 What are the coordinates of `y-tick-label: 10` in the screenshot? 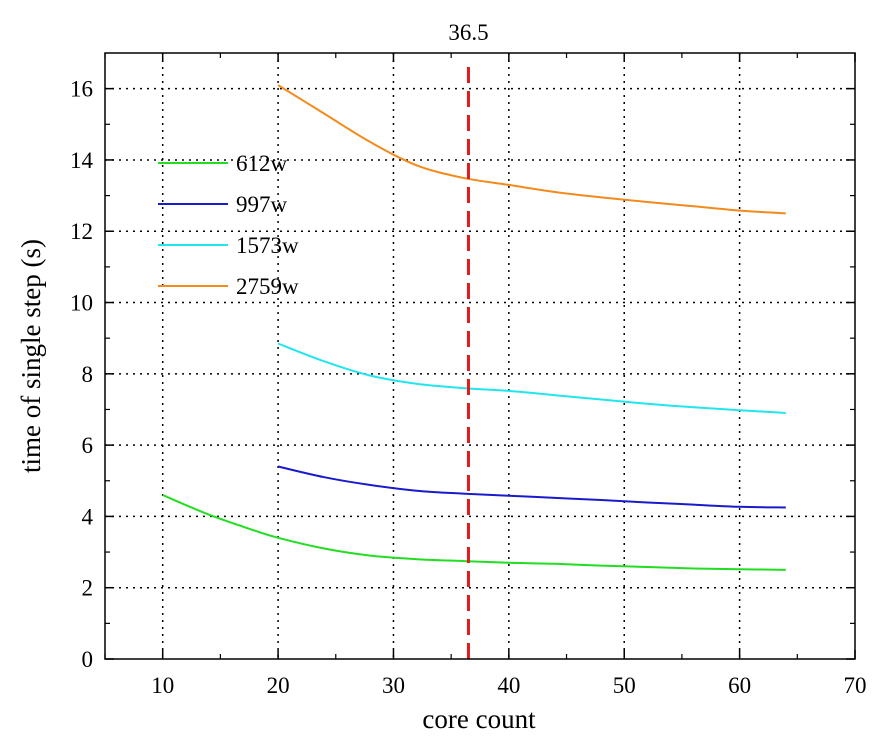 It's located at (81, 303).